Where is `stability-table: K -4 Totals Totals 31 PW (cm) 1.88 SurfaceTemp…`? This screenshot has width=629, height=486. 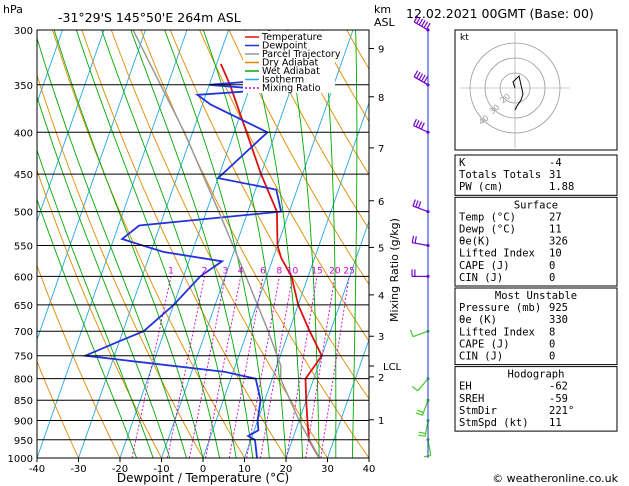
stability-table: K -4 Totals Totals 31 PW (cm) 1.88 SurfaceTemp… is located at coordinates (536, 293).